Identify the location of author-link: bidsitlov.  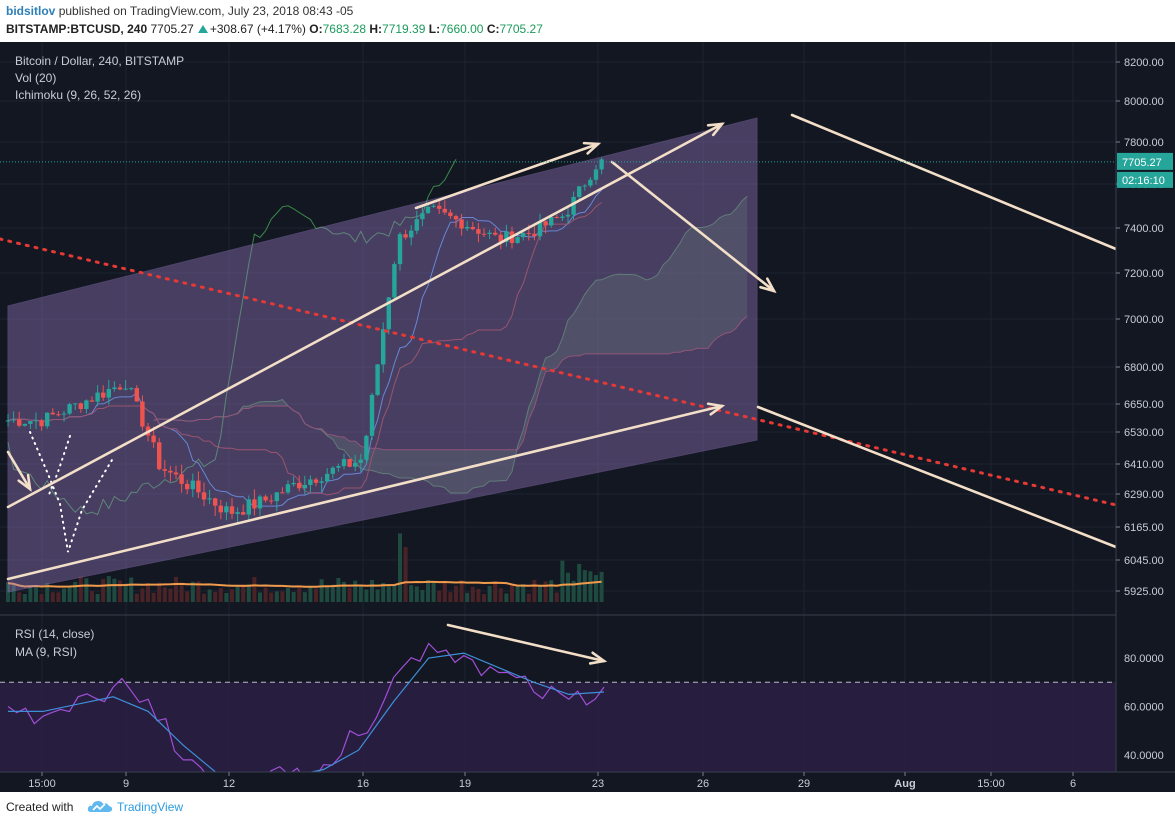
(31, 11).